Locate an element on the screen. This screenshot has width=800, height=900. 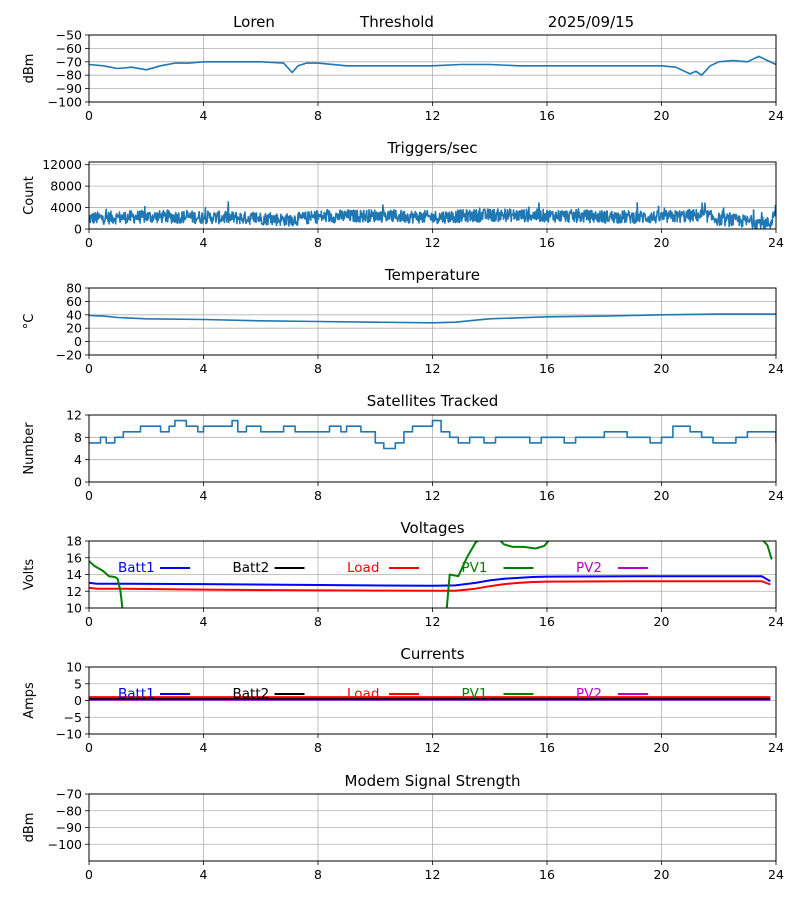
y-tick-label: −5 is located at coordinates (73, 717).